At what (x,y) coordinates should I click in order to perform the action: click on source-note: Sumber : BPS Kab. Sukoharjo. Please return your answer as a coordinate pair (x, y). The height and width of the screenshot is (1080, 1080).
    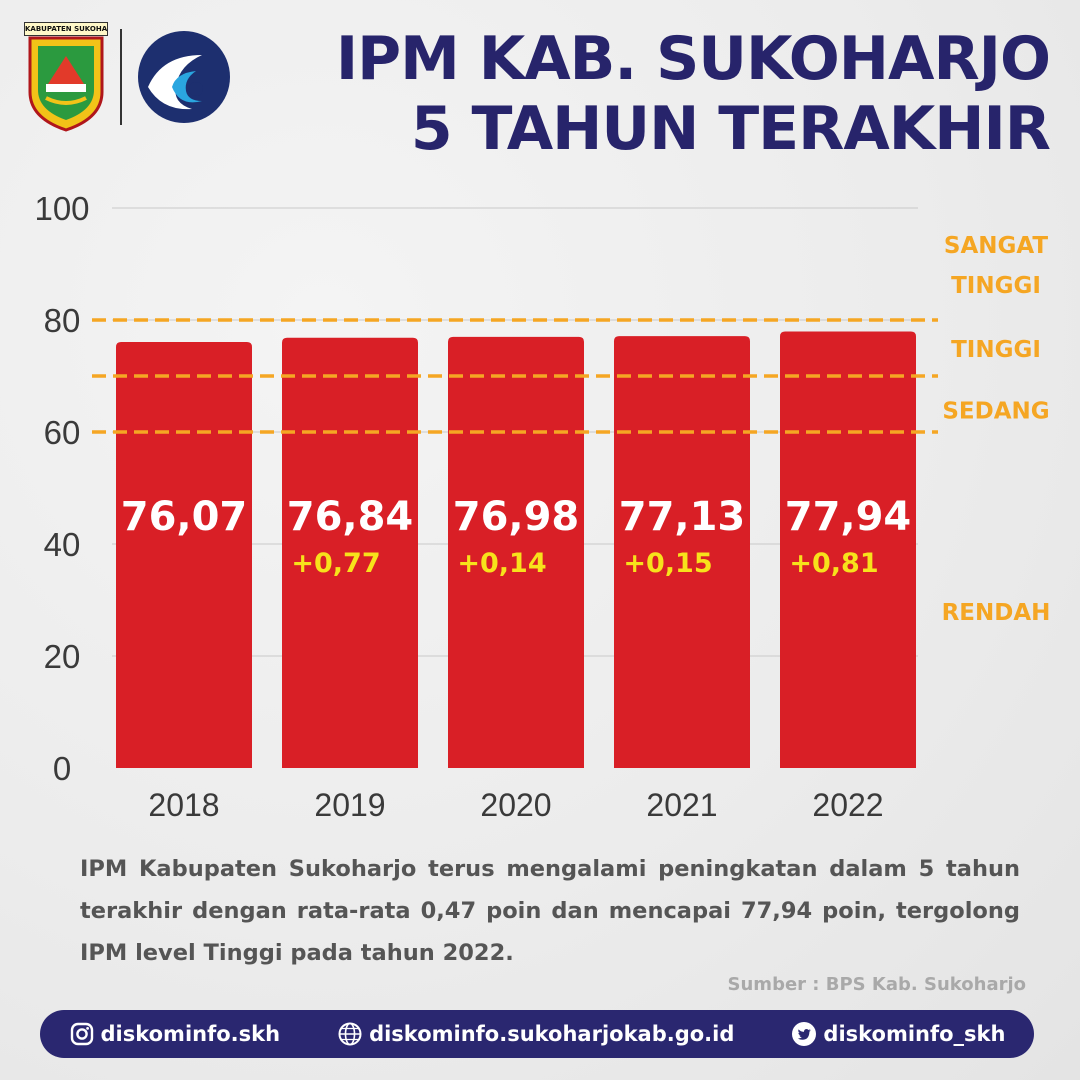
    Looking at the image, I should click on (876, 984).